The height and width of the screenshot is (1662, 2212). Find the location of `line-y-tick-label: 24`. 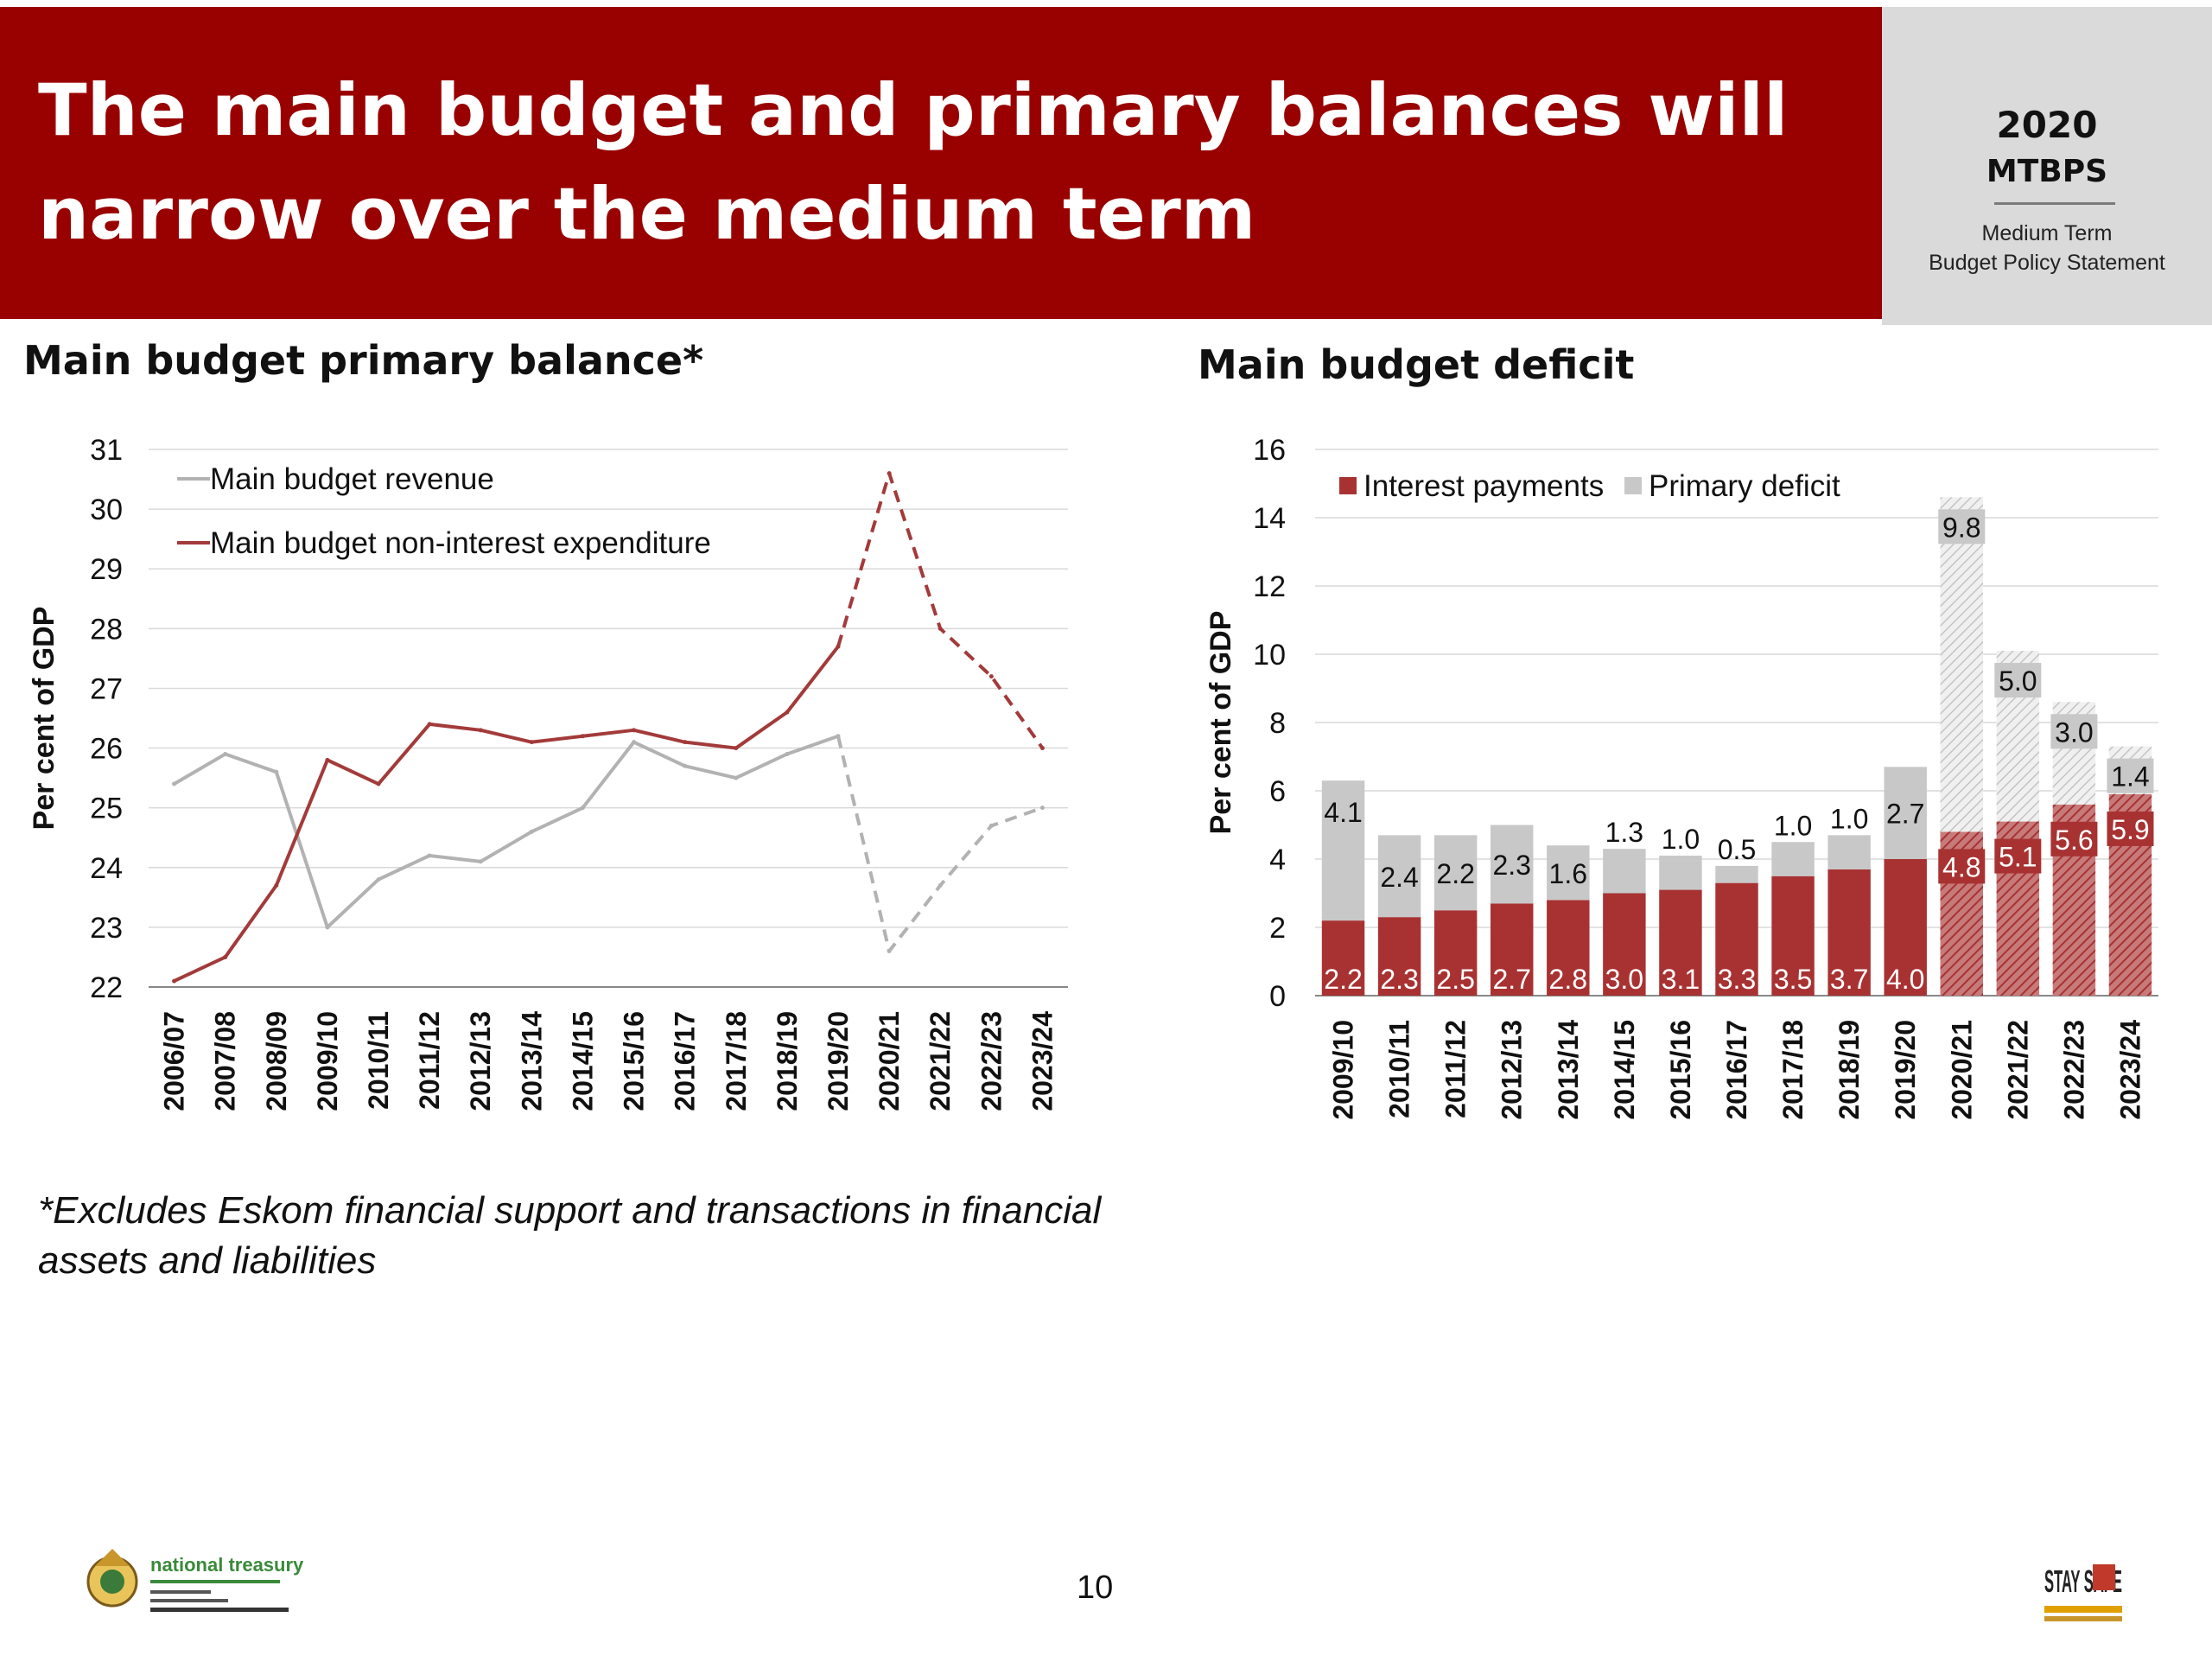

line-y-tick-label: 24 is located at coordinates (106, 869).